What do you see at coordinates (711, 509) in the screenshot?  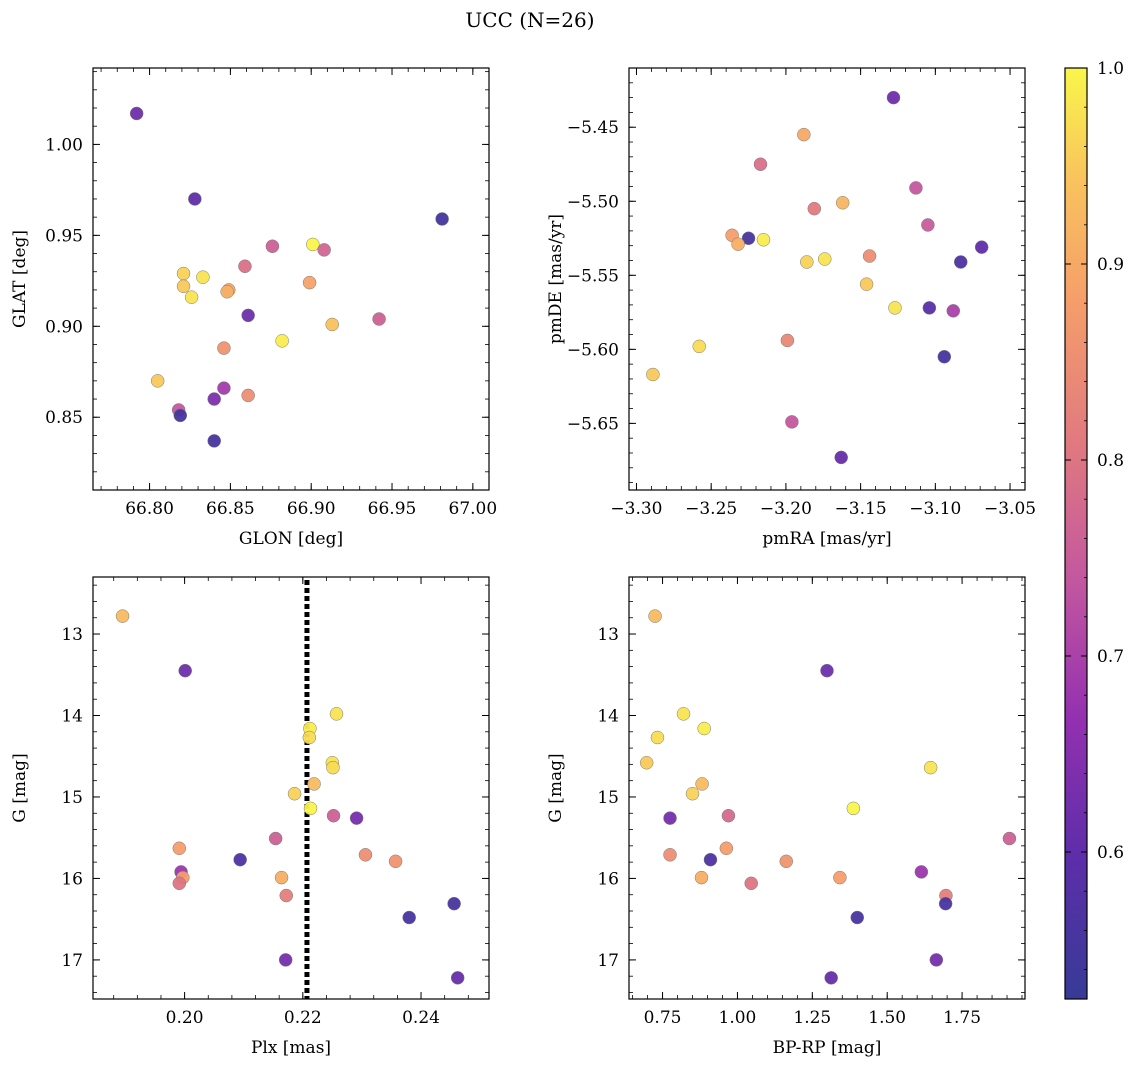 I see `x-tick-label: −3.25` at bounding box center [711, 509].